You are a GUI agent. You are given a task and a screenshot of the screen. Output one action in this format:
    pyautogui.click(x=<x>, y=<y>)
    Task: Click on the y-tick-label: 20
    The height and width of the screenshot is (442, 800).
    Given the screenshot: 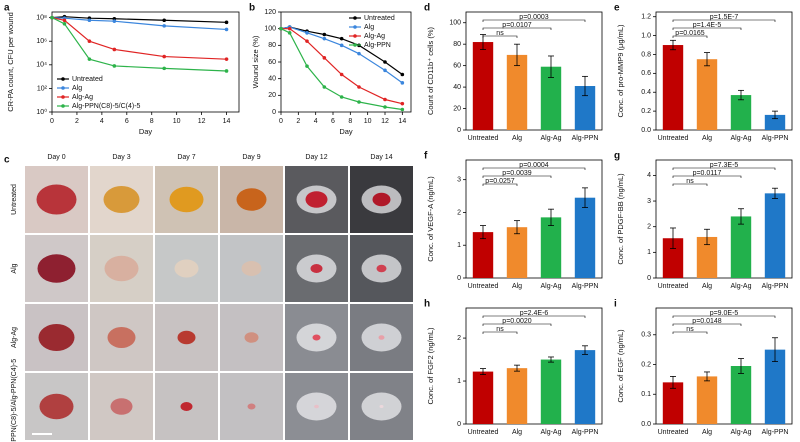 What is the action you would take?
    pyautogui.click(x=457, y=108)
    